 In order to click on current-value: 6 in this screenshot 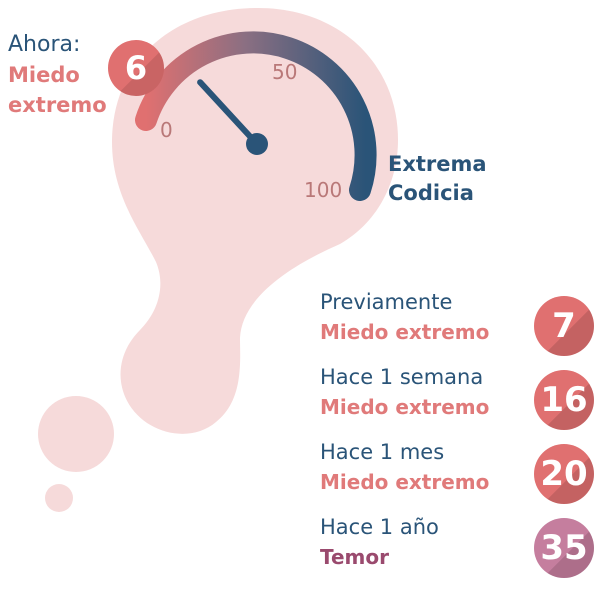, I will do `click(136, 68)`.